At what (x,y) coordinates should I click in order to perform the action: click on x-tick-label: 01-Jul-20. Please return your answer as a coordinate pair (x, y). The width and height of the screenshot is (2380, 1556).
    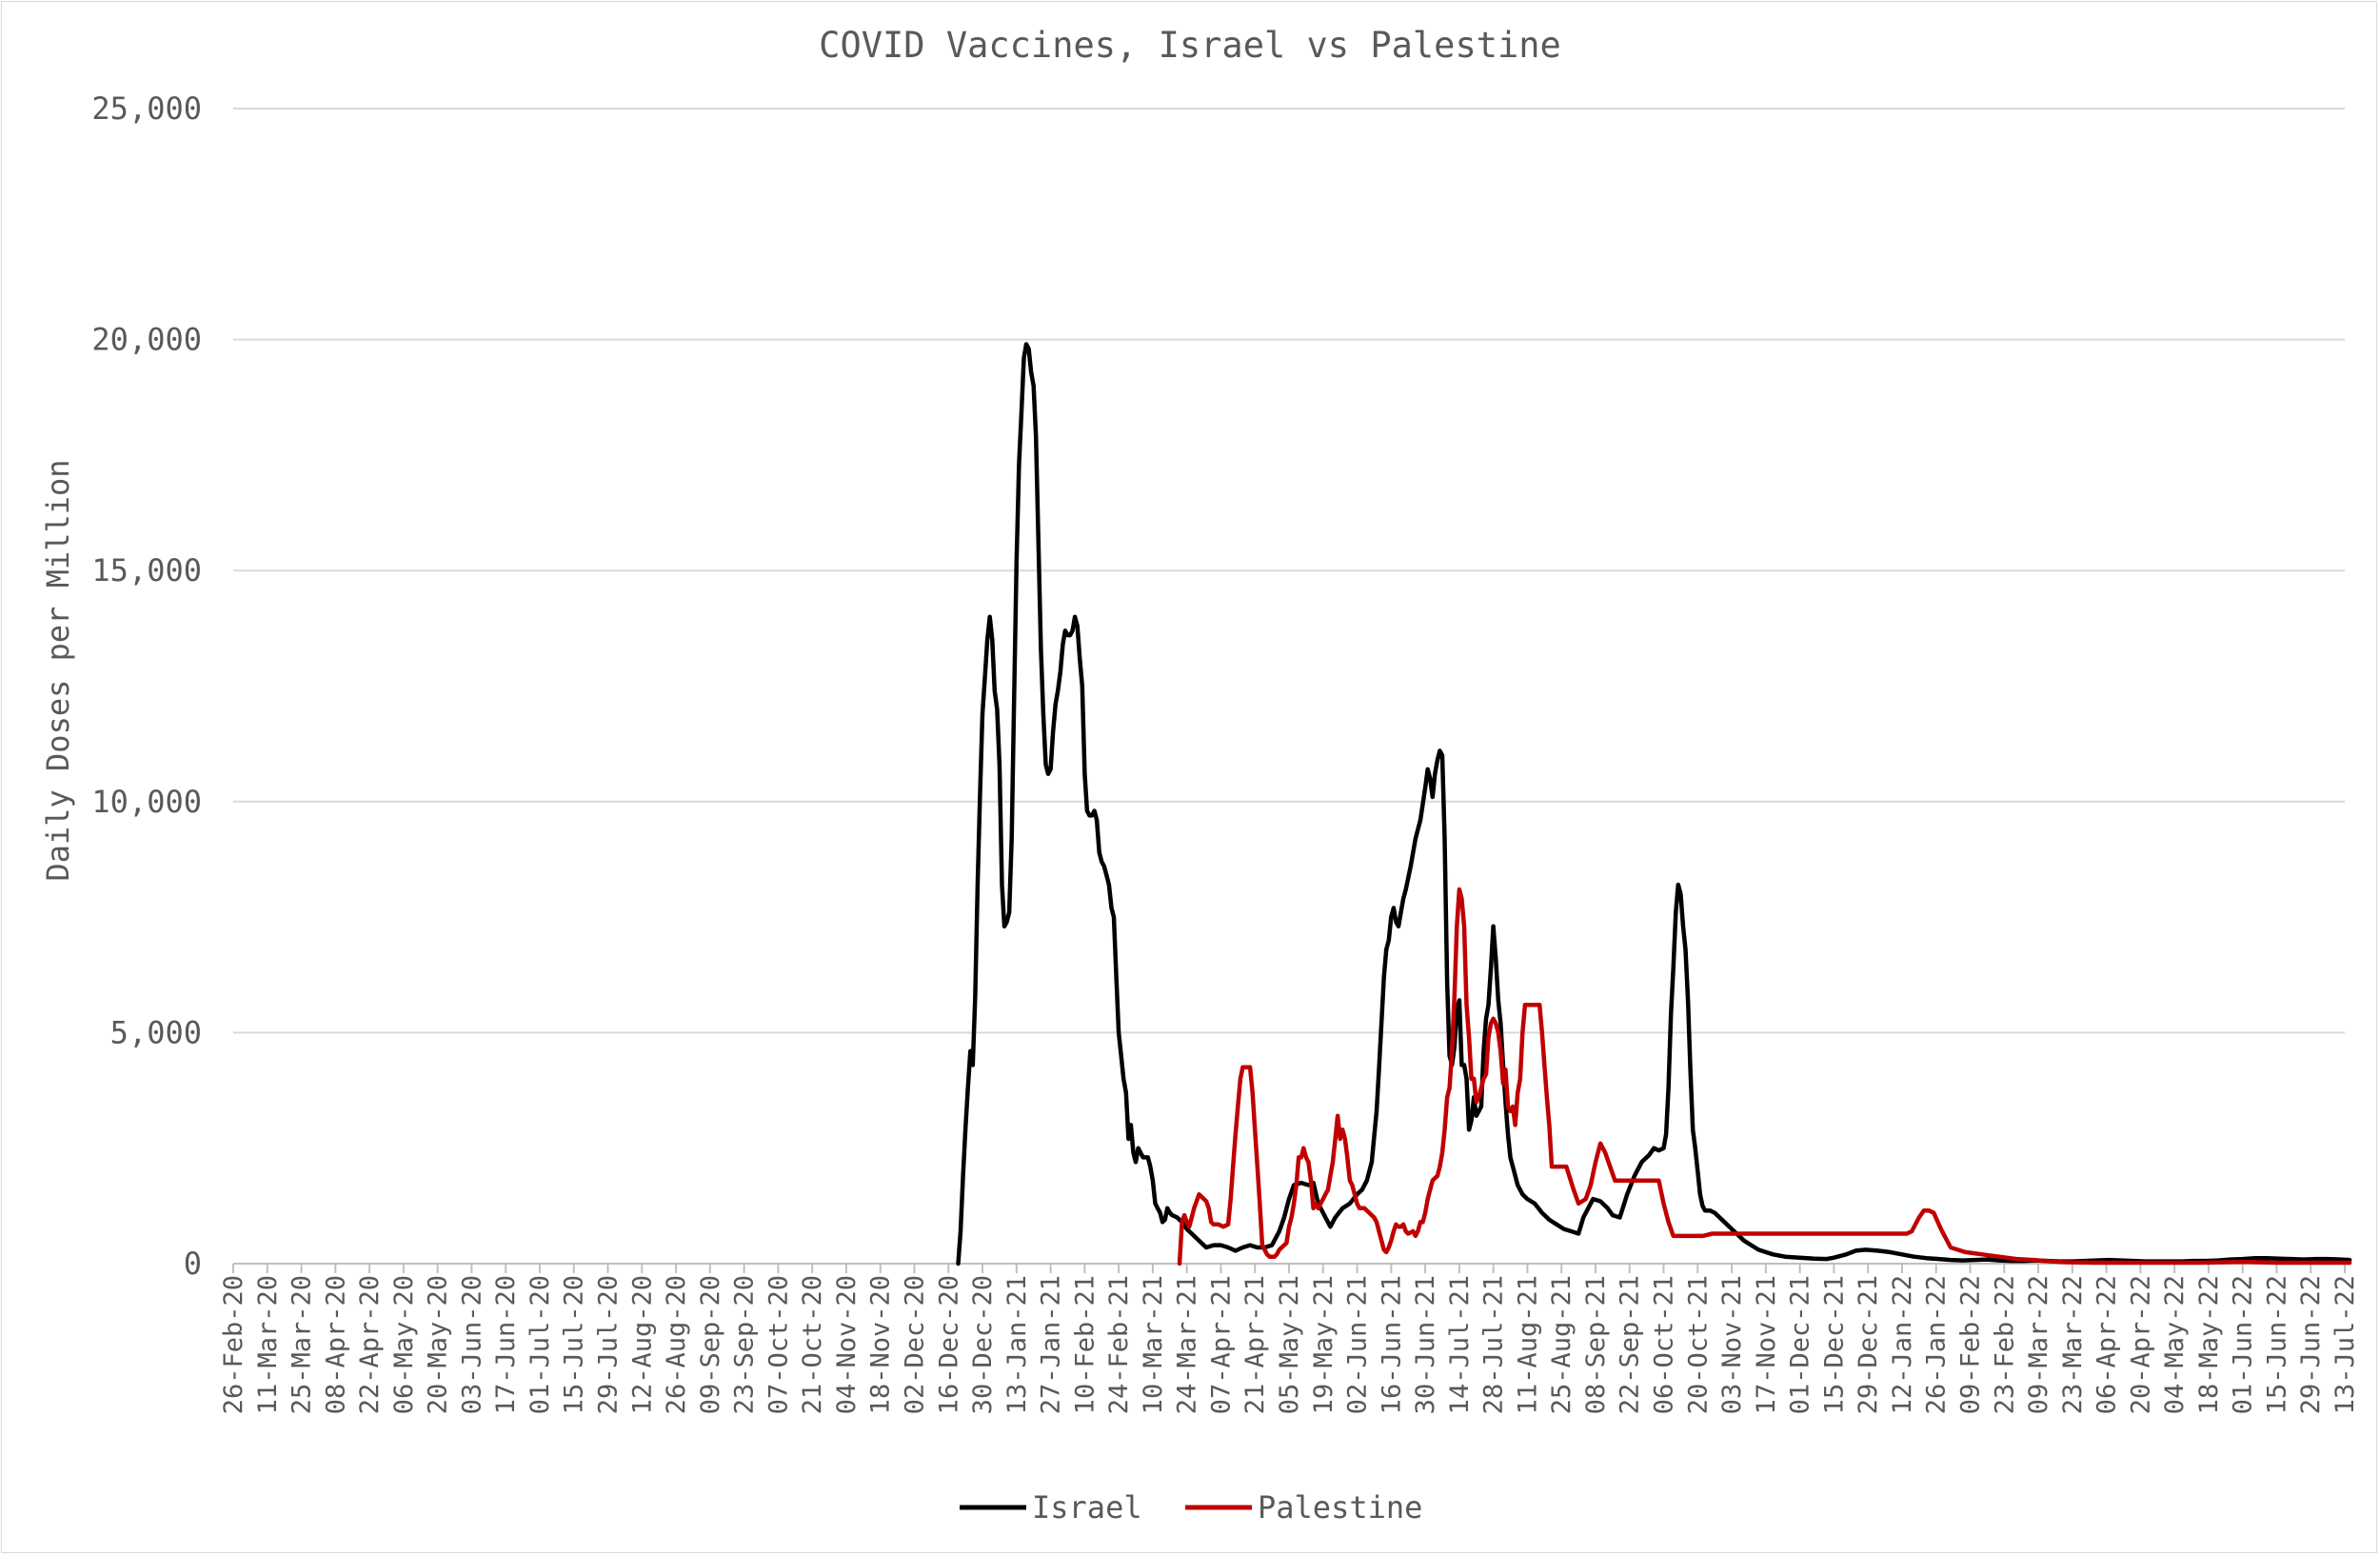
    Looking at the image, I should click on (540, 1344).